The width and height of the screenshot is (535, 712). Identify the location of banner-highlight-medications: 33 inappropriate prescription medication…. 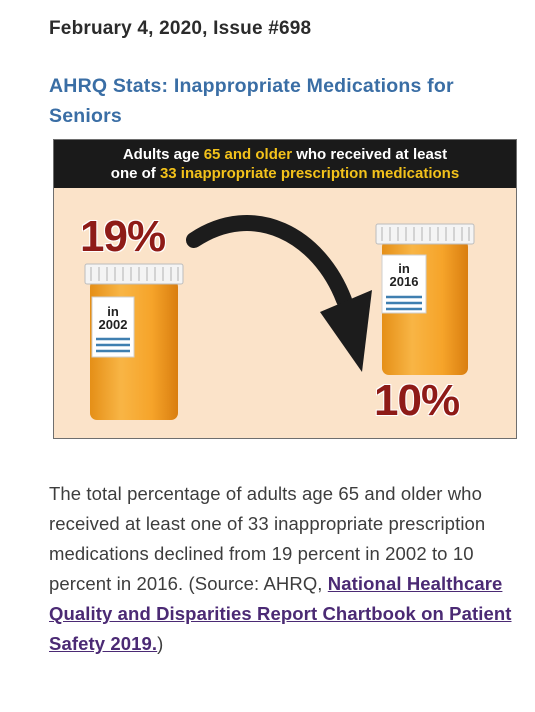
(309, 173).